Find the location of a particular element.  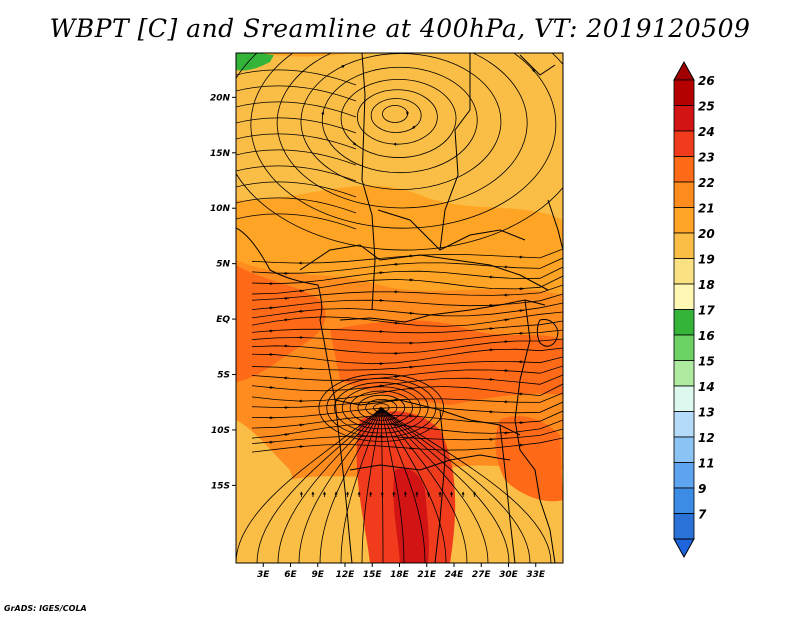

lon-tick-label: 15E is located at coordinates (373, 575).